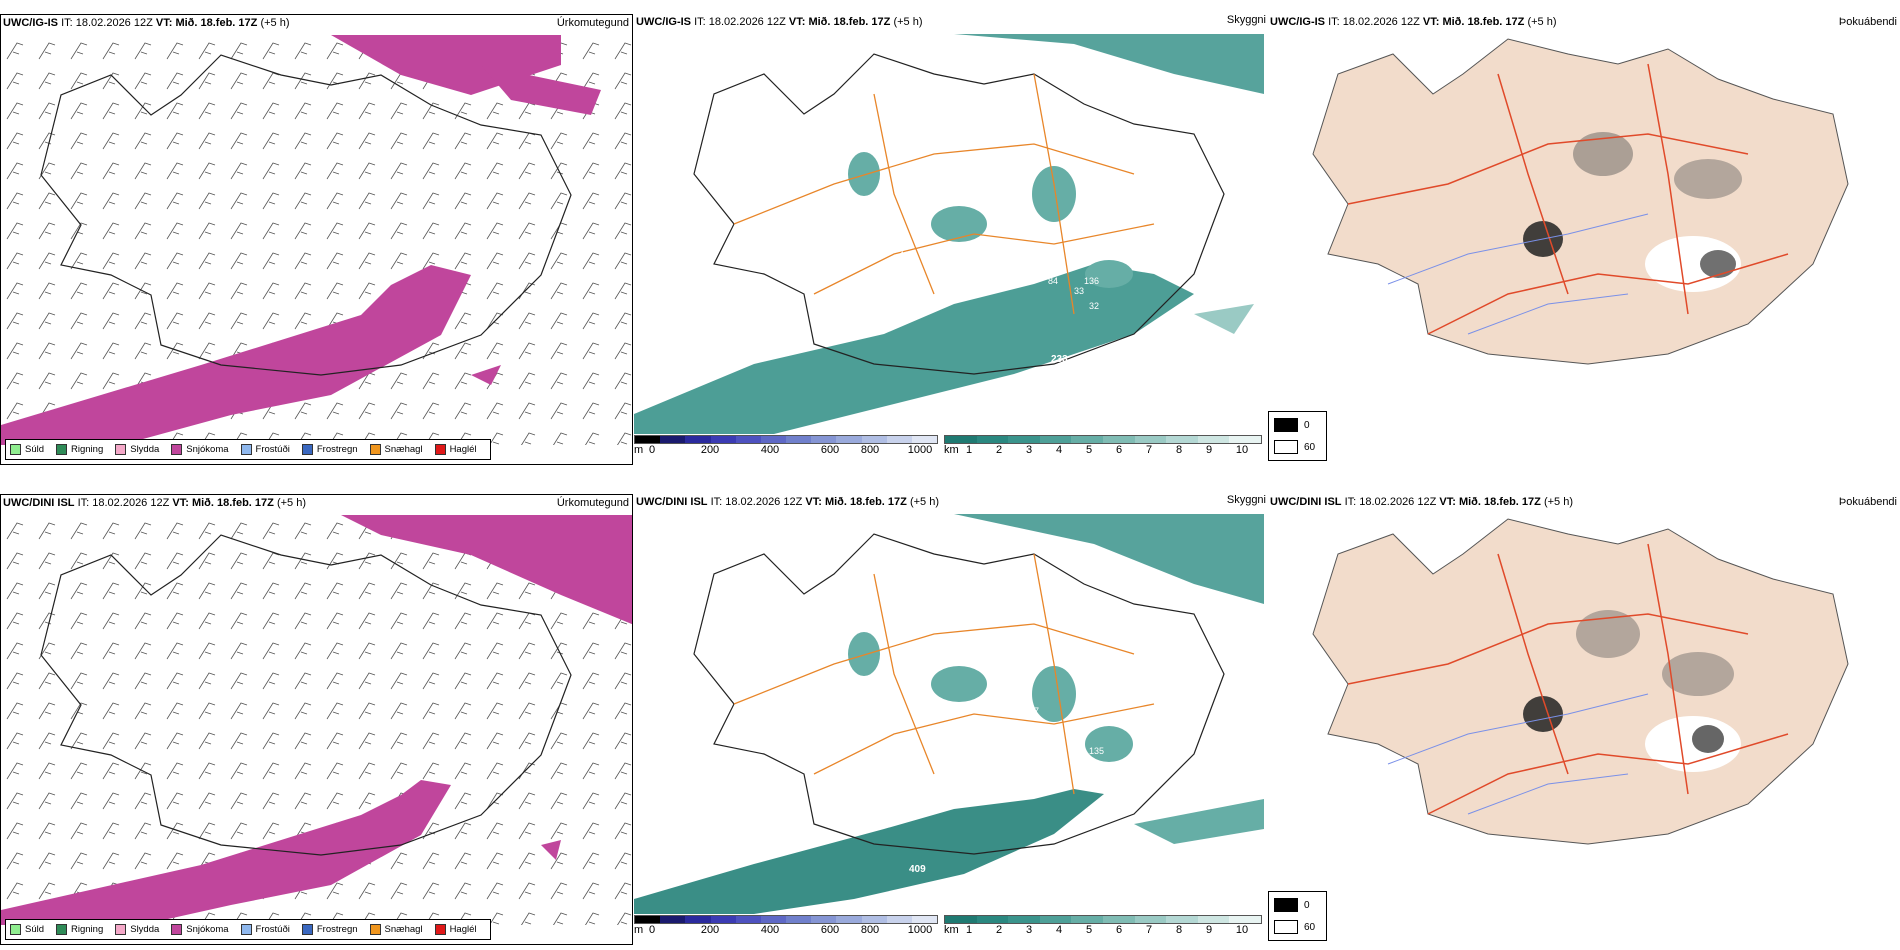 This screenshot has width=1900, height=950. I want to click on legend-item: Rigning, so click(79, 929).